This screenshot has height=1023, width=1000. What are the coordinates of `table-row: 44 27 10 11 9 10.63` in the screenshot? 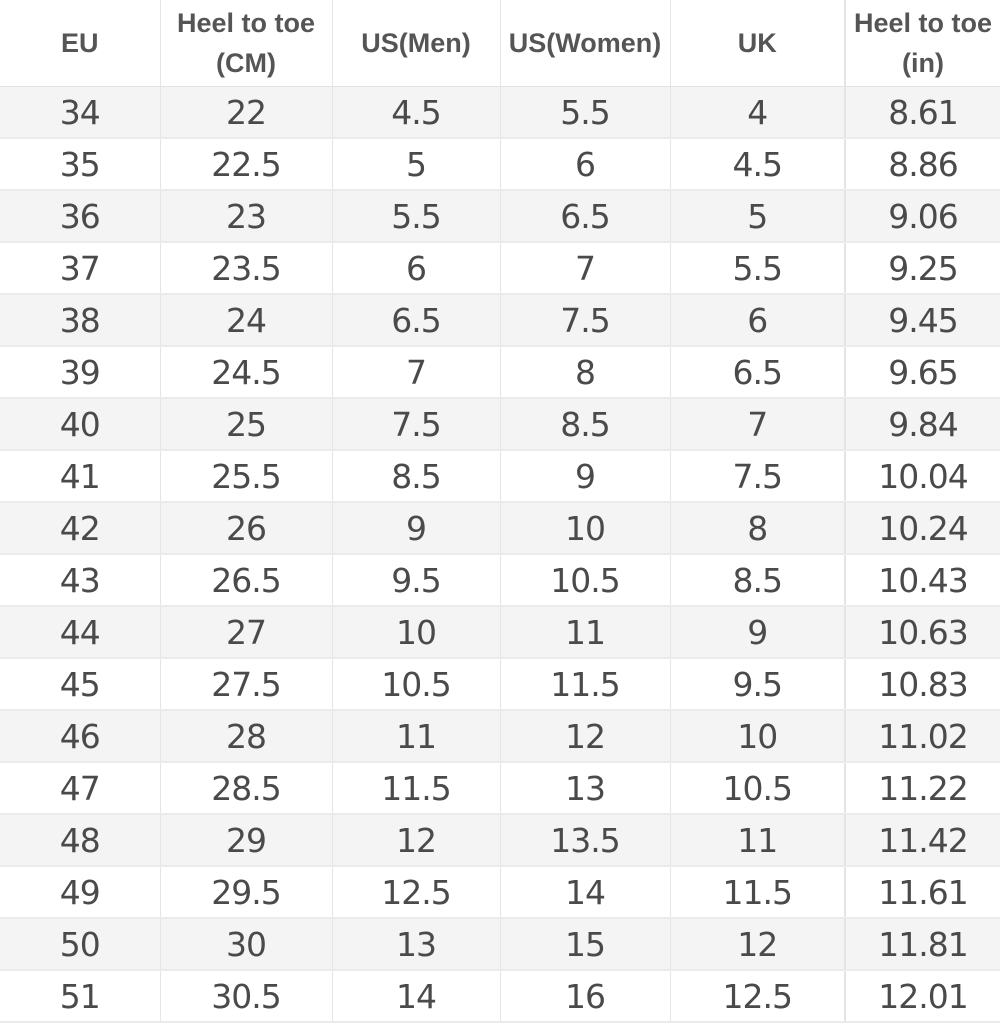 It's located at (500, 632).